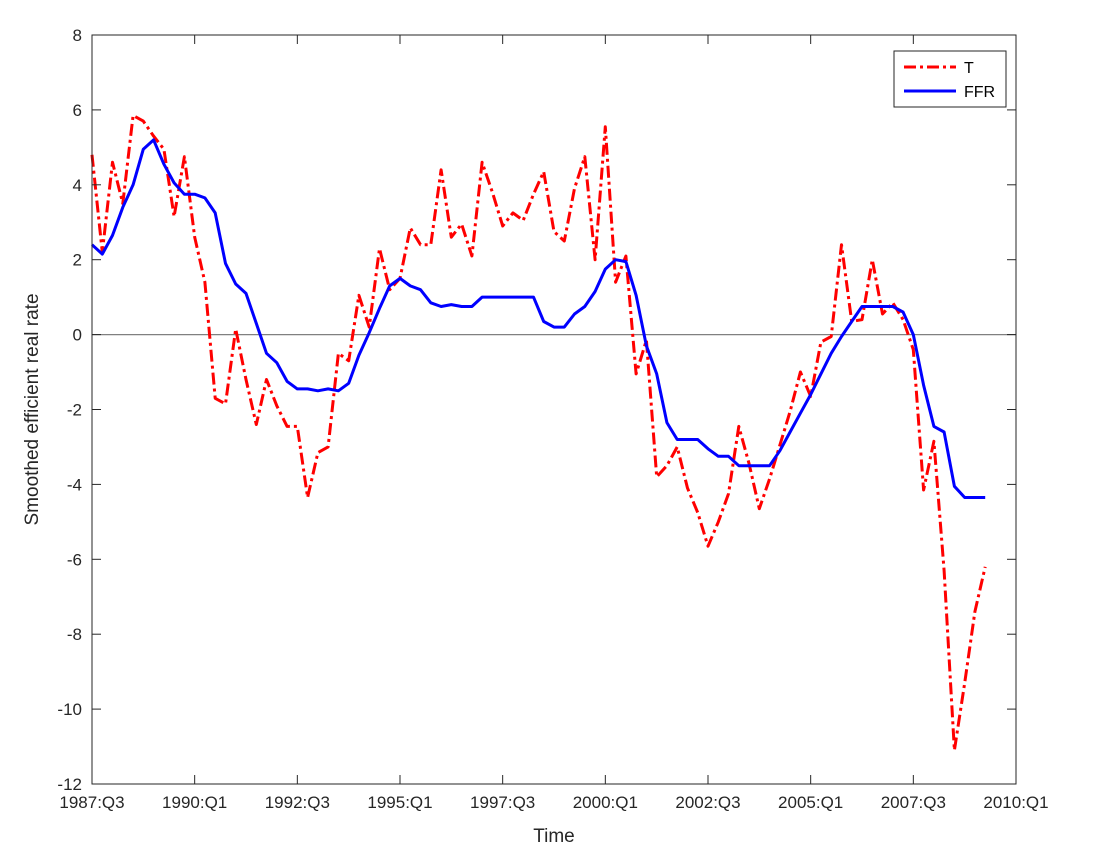  What do you see at coordinates (707, 802) in the screenshot?
I see `x-tick-label: 2002:Q3` at bounding box center [707, 802].